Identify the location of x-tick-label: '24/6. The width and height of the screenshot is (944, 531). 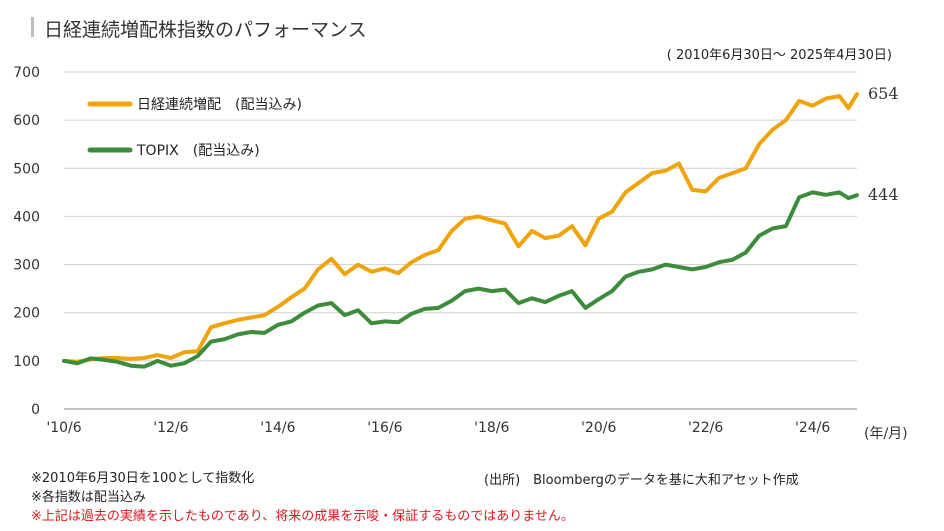
(812, 428).